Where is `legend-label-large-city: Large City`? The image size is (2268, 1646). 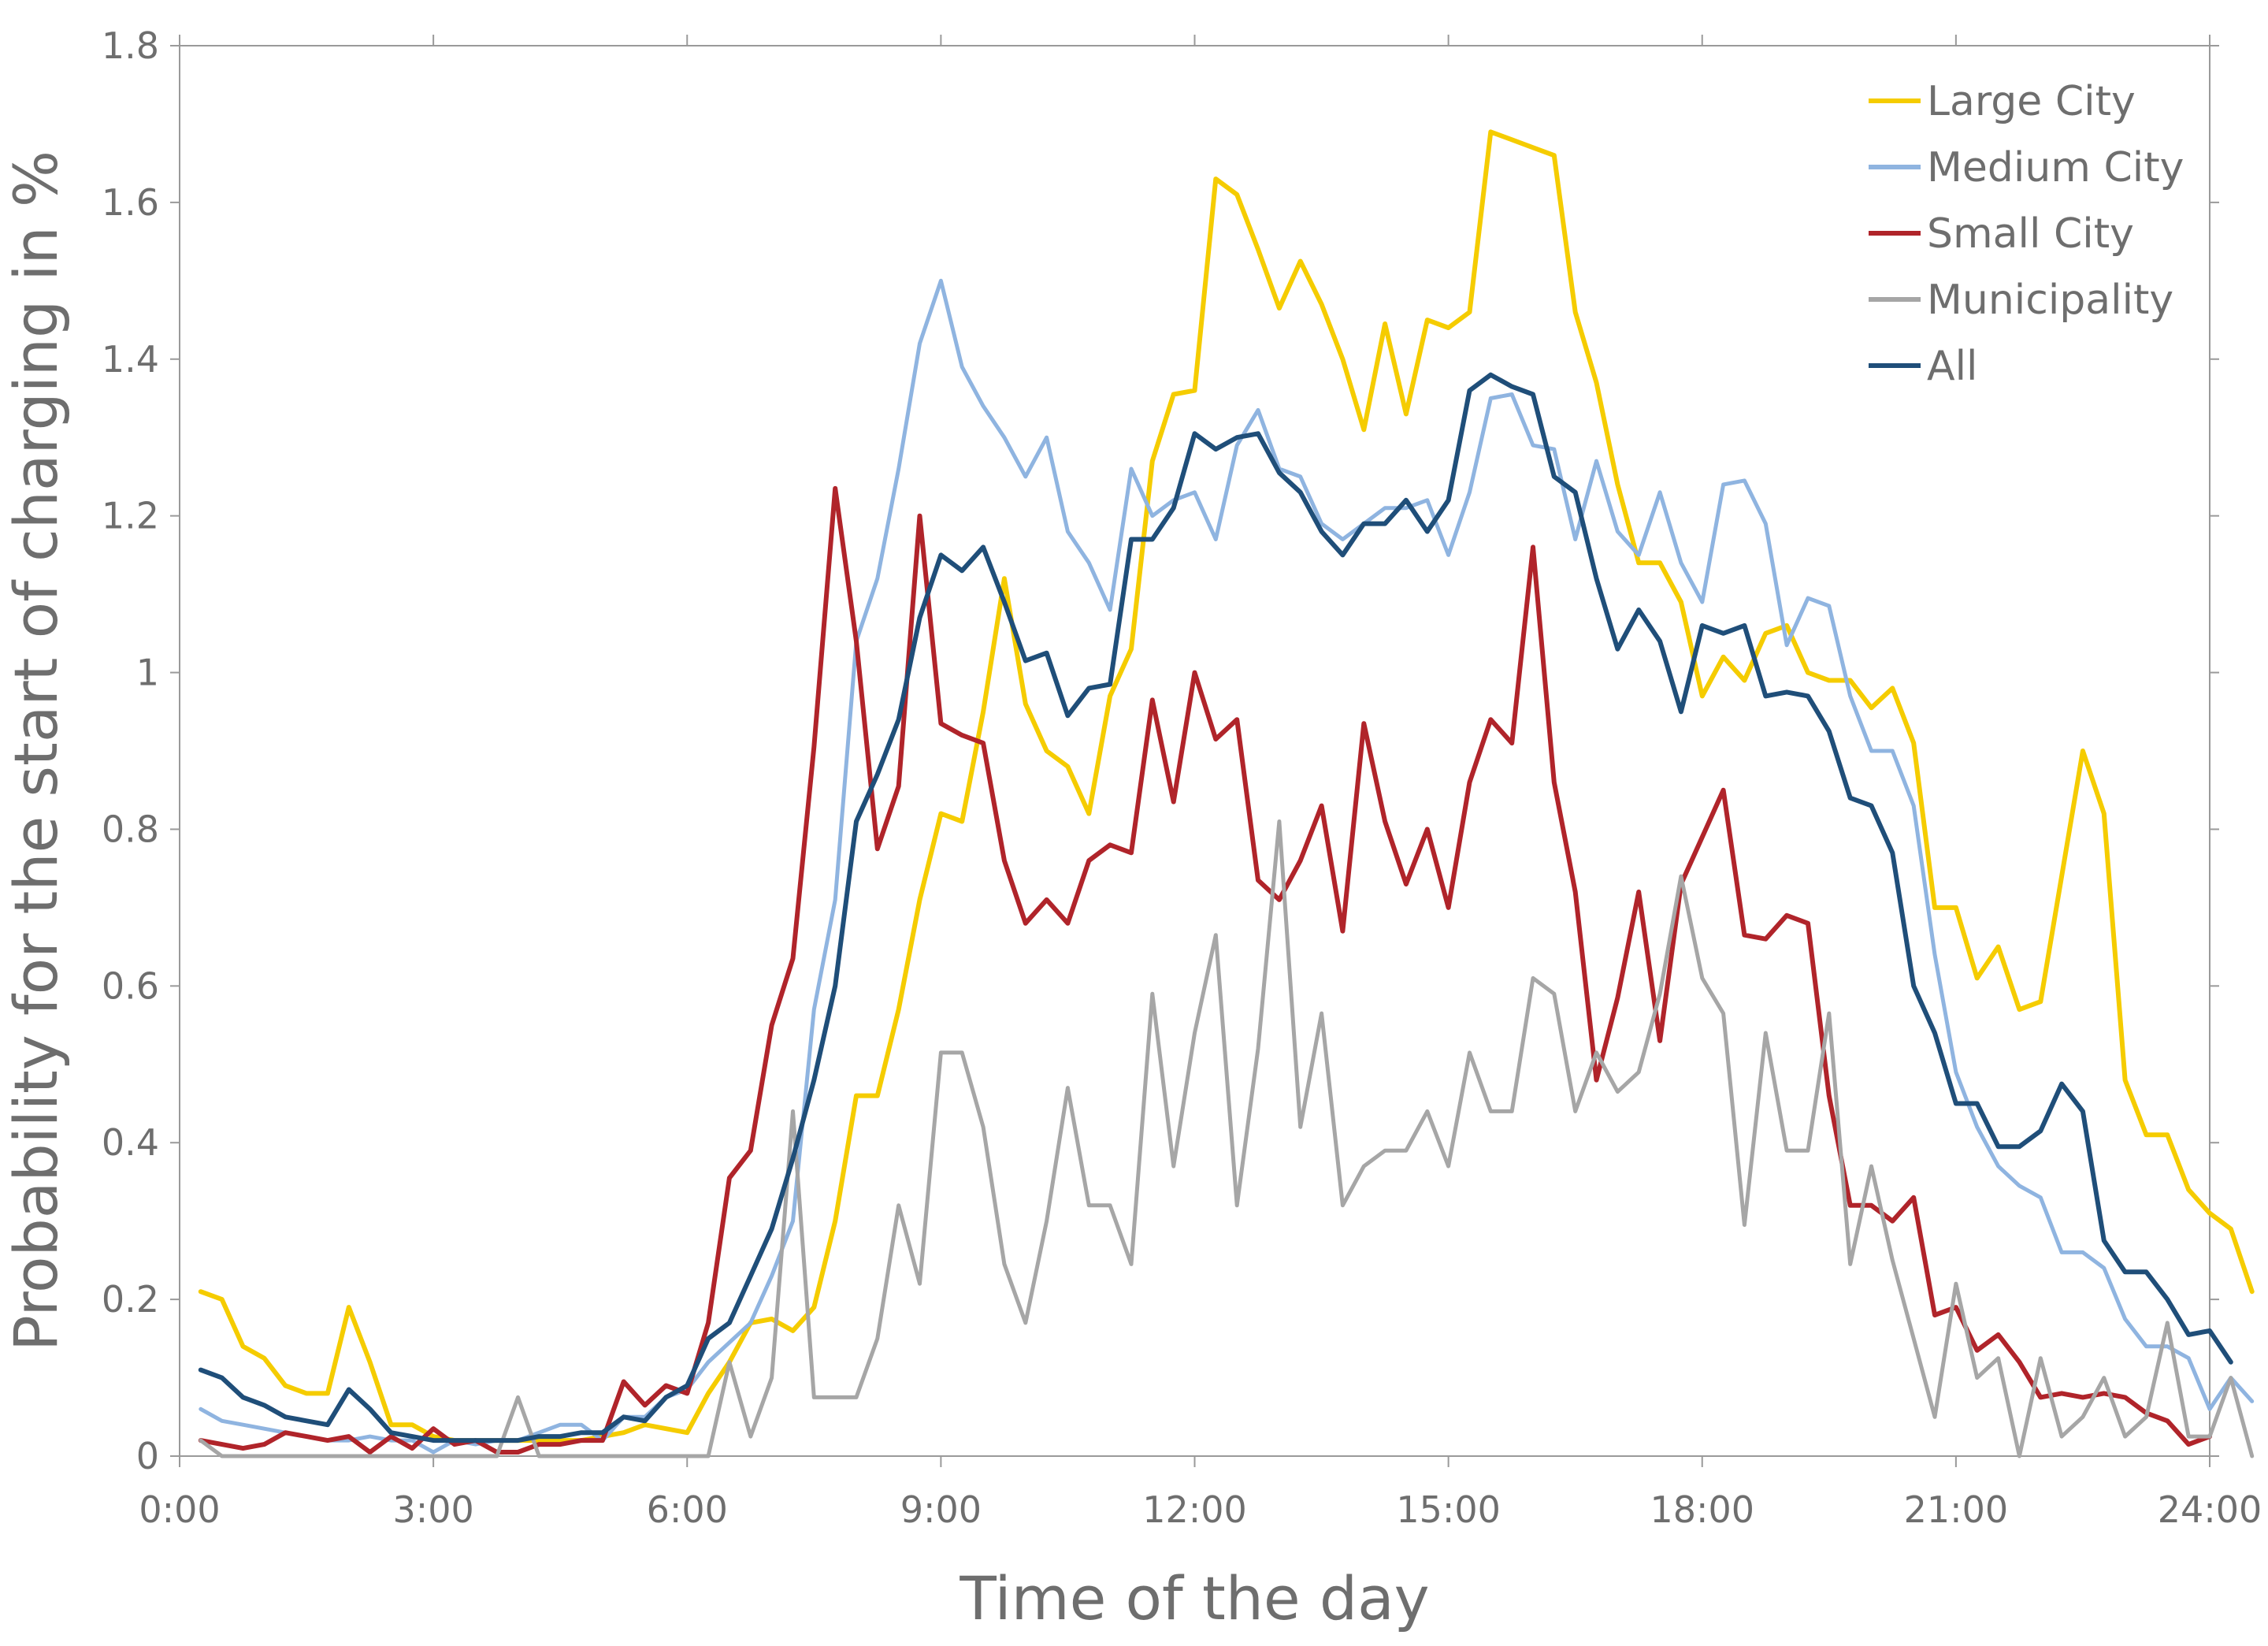 legend-label-large-city: Large City is located at coordinates (2032, 101).